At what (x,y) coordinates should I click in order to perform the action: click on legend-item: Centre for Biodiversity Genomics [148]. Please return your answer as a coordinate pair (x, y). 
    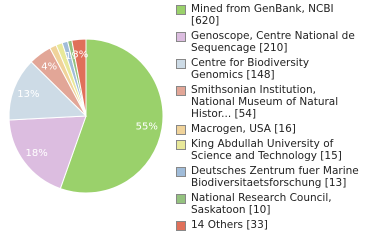
    Looking at the image, I should click on (268, 69).